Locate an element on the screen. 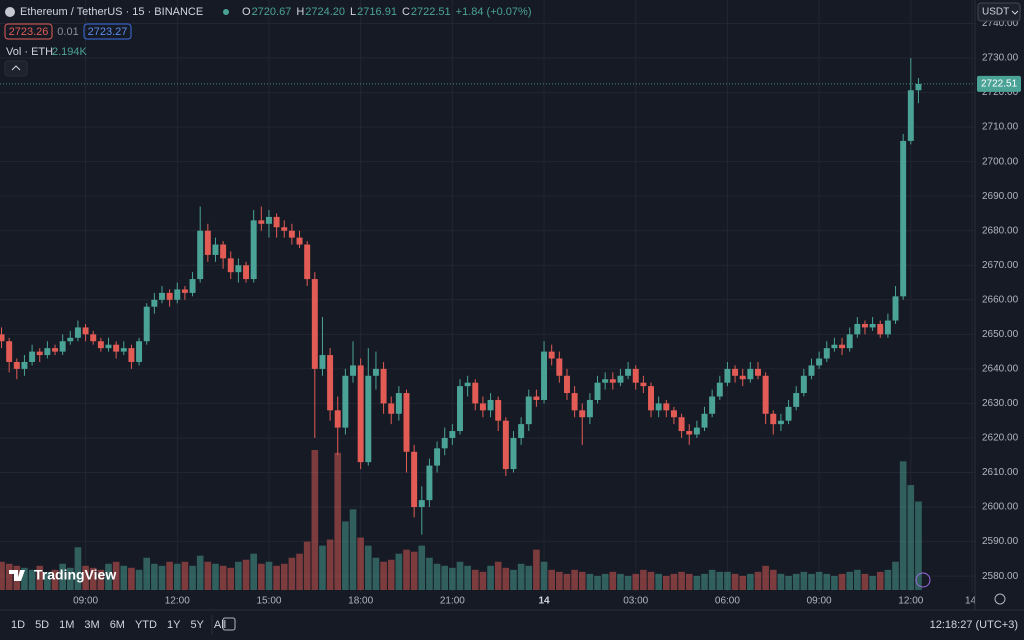  range-button: 5Y is located at coordinates (197, 625).